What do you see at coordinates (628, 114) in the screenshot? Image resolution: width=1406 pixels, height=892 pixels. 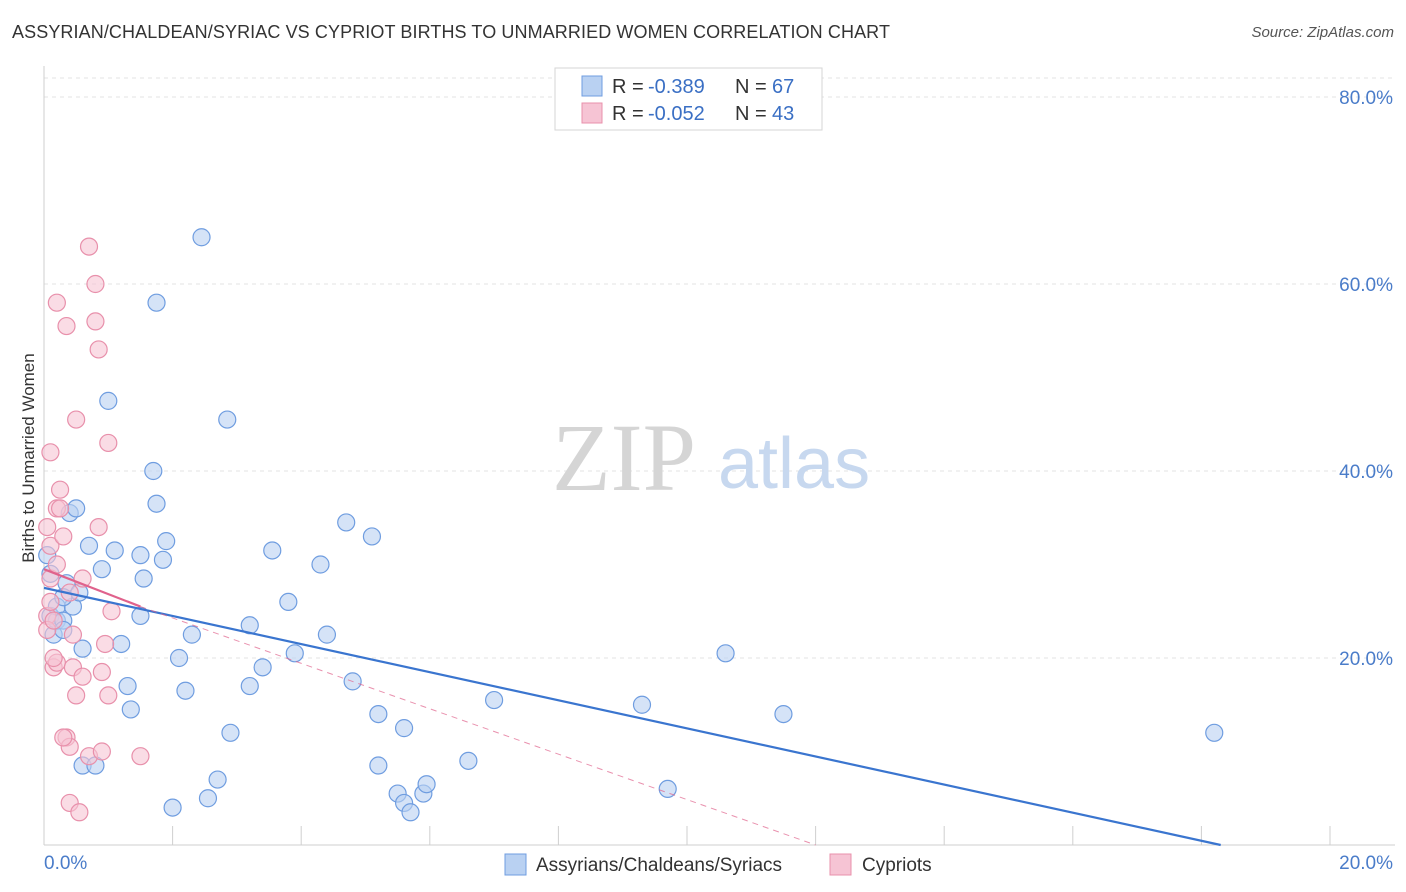 I see `legend-r-label-2: R =` at bounding box center [628, 114].